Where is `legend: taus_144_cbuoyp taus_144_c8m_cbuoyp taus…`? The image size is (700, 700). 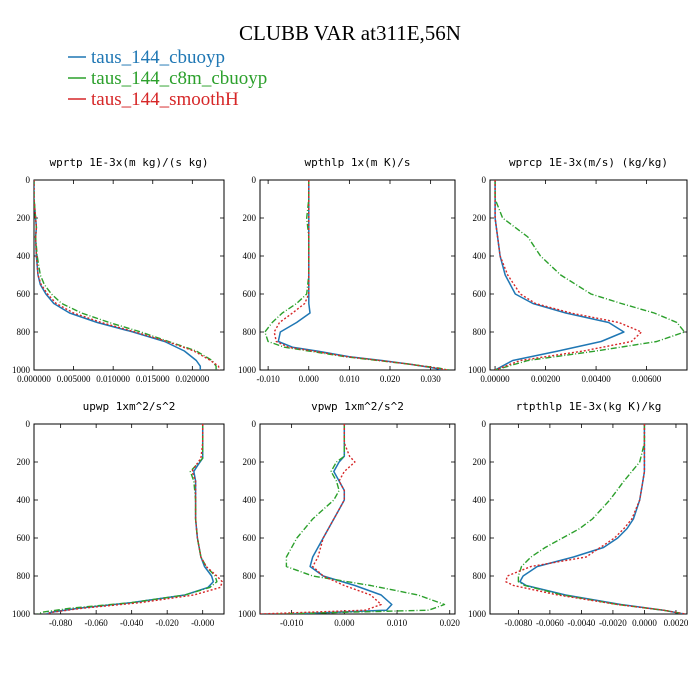
legend: taus_144_cbuoyp taus_144_c8m_cbuoyp taus… is located at coordinates (167, 78).